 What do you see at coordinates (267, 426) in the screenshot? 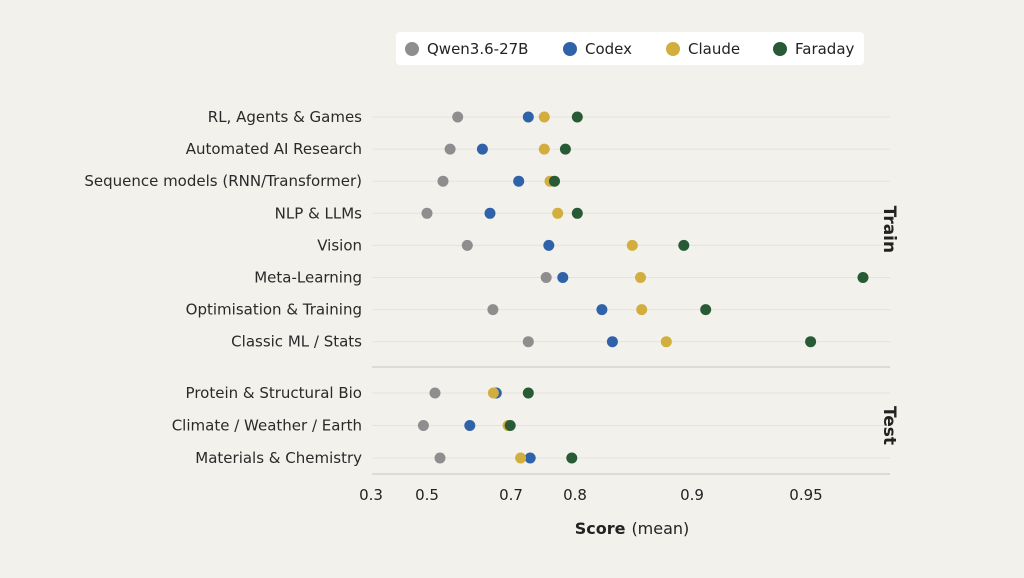
I see `category-label: Climate / Weather / Earth` at bounding box center [267, 426].